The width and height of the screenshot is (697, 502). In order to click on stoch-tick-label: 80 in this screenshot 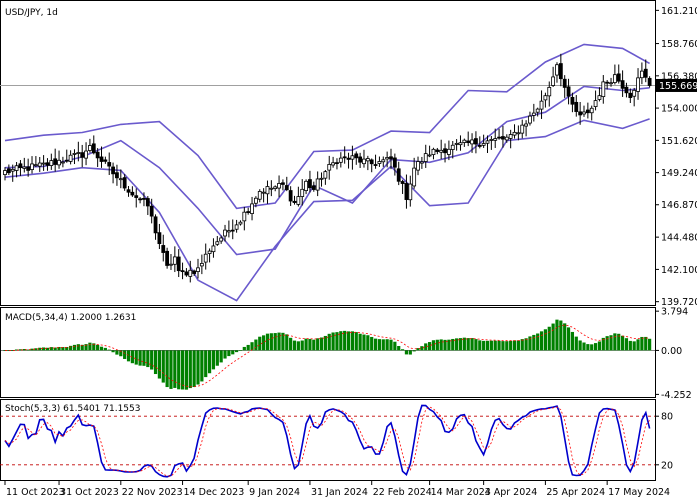, I will do `click(667, 417)`.